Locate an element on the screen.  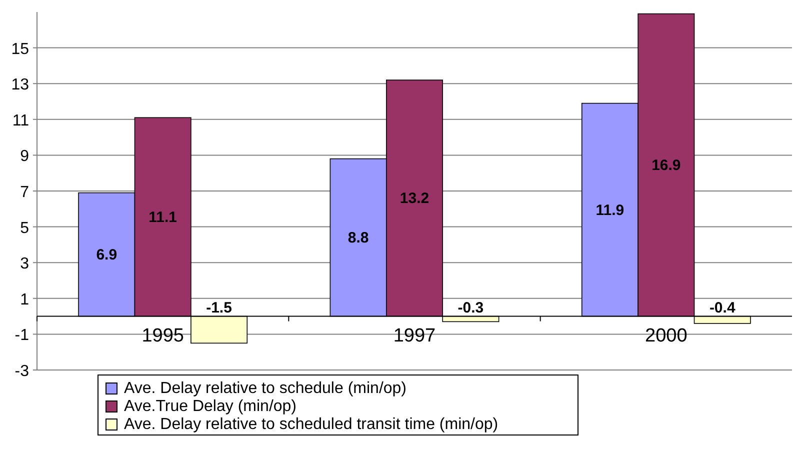
y-tick-label: 9 is located at coordinates (25, 157).